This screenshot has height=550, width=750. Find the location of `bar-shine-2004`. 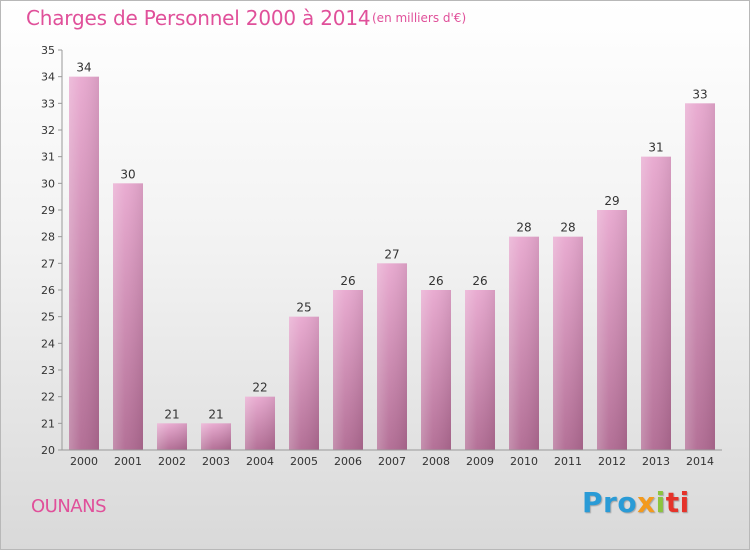

bar-shine-2004 is located at coordinates (260, 423).